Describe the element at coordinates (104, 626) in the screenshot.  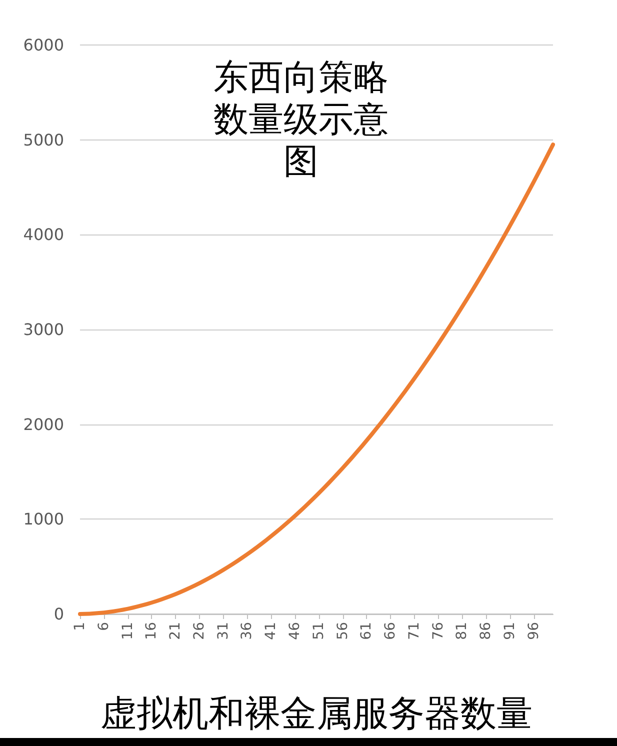
I see `x-tick-label: 6` at that location.